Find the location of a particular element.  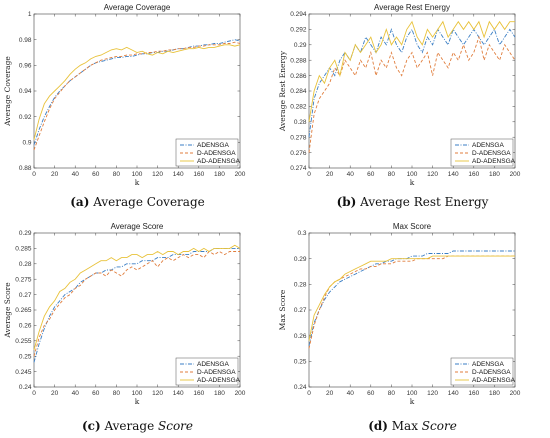

y-tick-label: 0.94 is located at coordinates (25, 91).